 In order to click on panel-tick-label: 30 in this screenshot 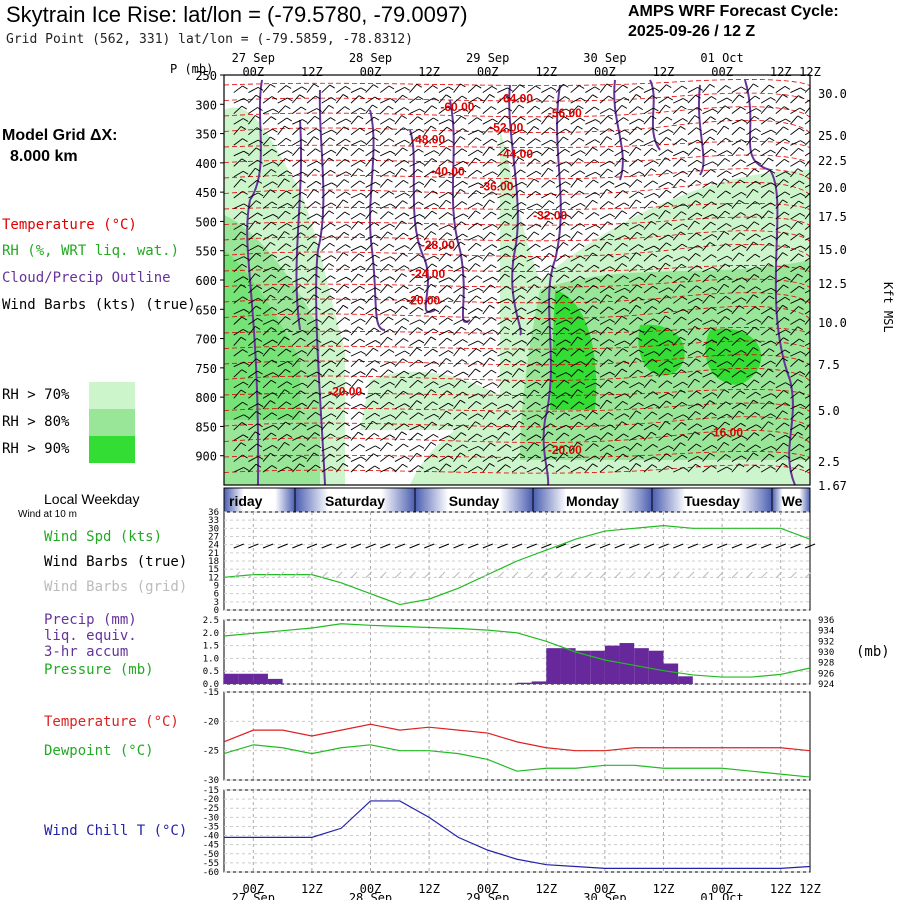, I will do `click(213, 529)`.